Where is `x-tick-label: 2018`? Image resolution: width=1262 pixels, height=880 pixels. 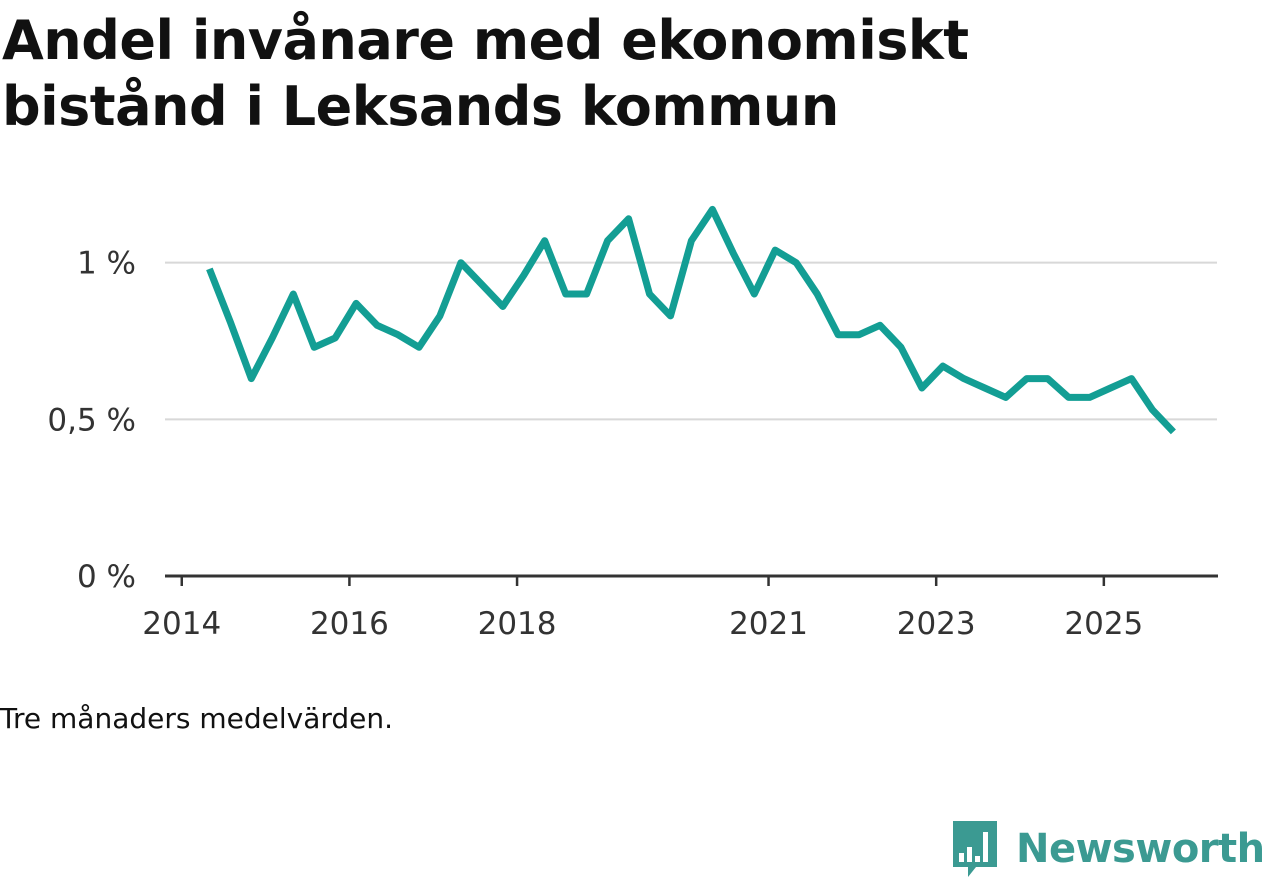 x-tick-label: 2018 is located at coordinates (517, 624).